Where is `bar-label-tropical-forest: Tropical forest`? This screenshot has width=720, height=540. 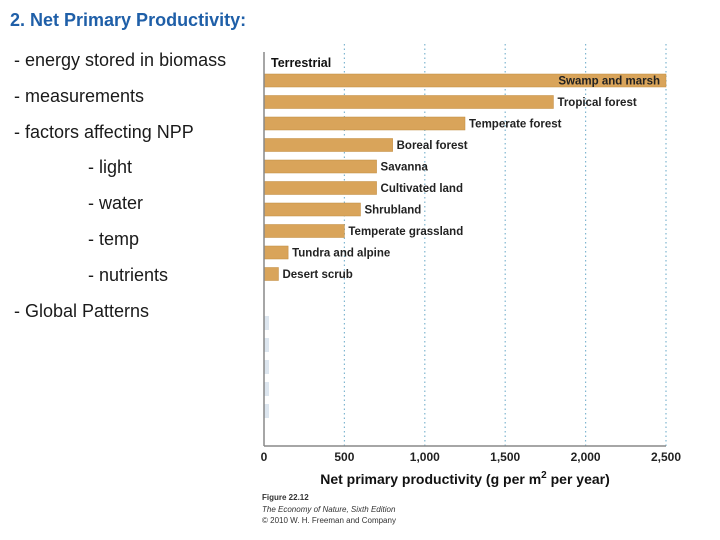 bar-label-tropical-forest: Tropical forest is located at coordinates (596, 103).